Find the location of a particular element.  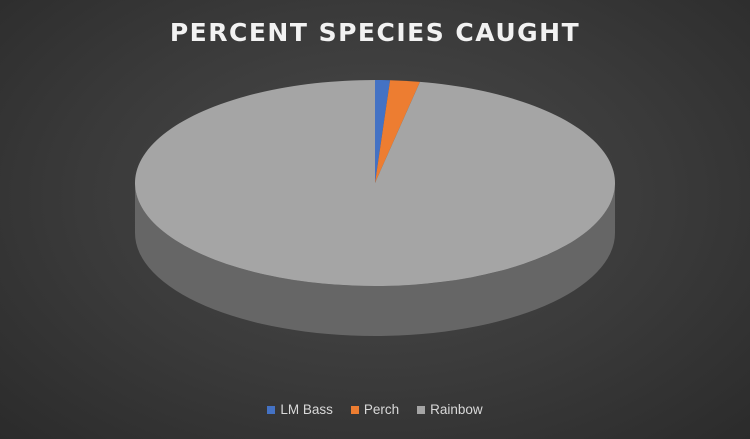

legend-item-rainbow: Rainbow is located at coordinates (450, 409).